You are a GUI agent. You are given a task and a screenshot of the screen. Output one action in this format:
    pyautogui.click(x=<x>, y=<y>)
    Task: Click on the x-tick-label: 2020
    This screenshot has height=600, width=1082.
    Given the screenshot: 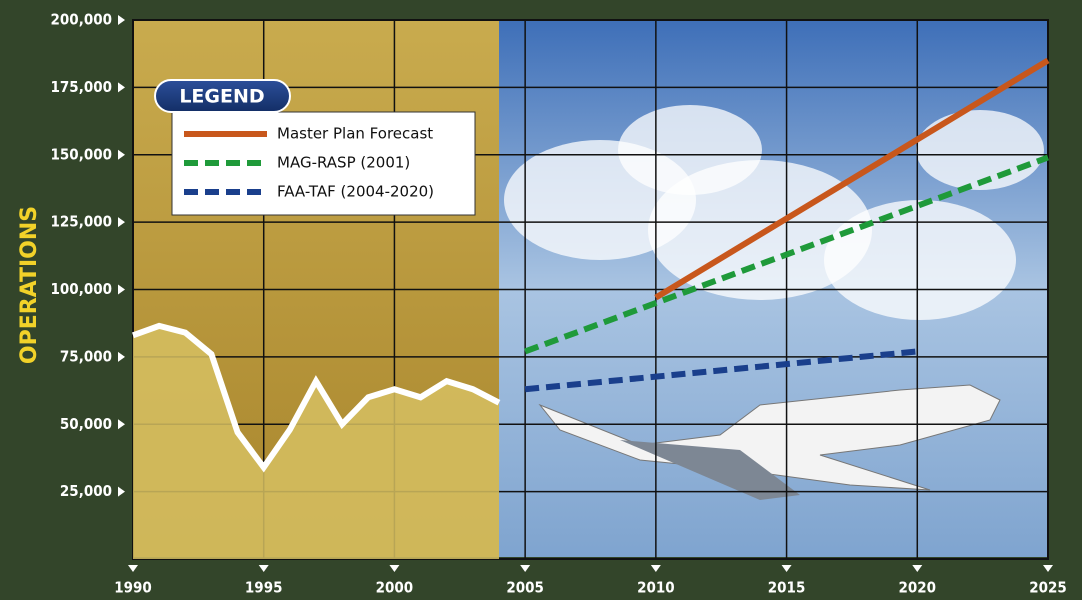 What is the action you would take?
    pyautogui.click(x=918, y=588)
    